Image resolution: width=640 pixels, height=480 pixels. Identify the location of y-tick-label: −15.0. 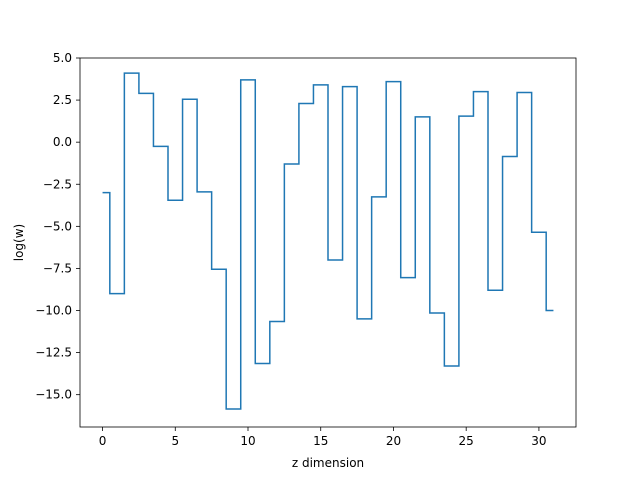
(53, 395).